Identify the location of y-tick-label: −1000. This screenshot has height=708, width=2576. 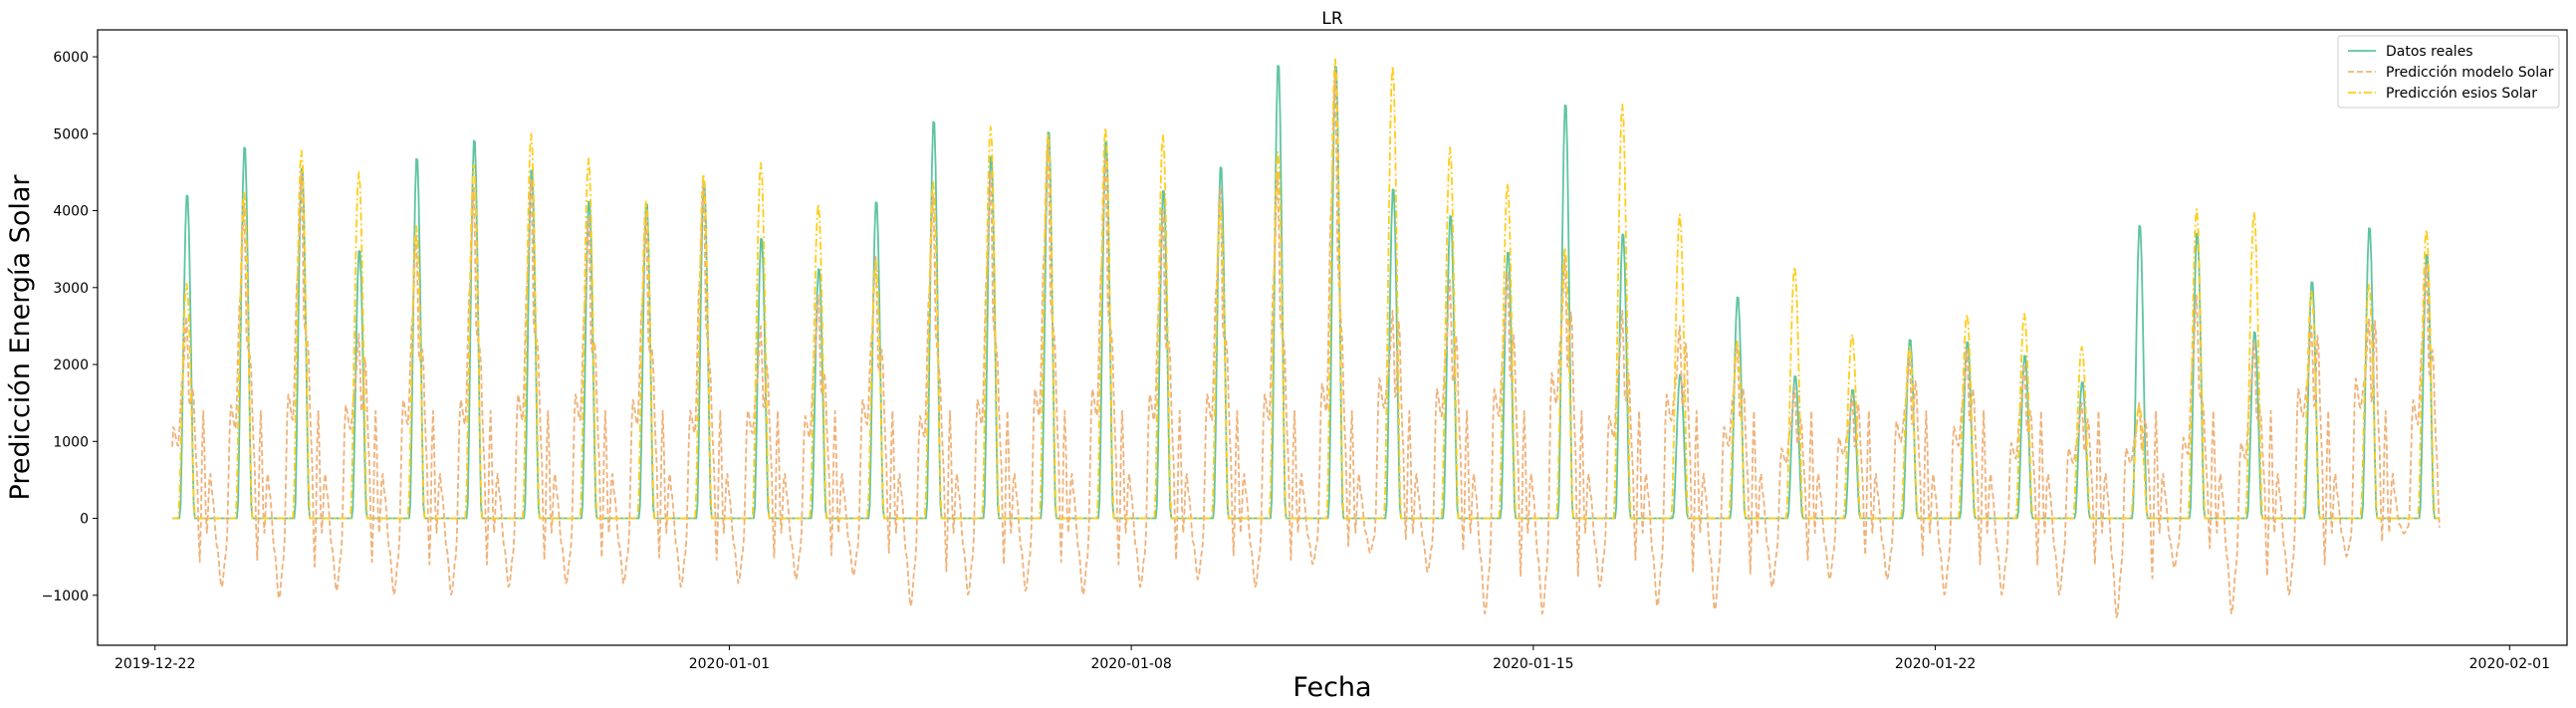
(65, 597).